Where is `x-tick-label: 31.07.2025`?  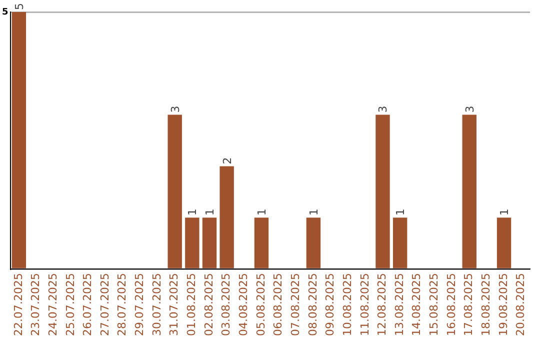 x-tick-label: 31.07.2025 is located at coordinates (174, 304).